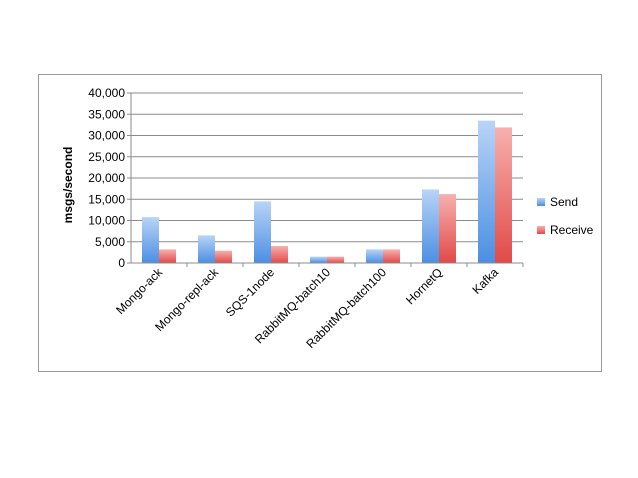  What do you see at coordinates (565, 216) in the screenshot?
I see `legend: Send Receive` at bounding box center [565, 216].